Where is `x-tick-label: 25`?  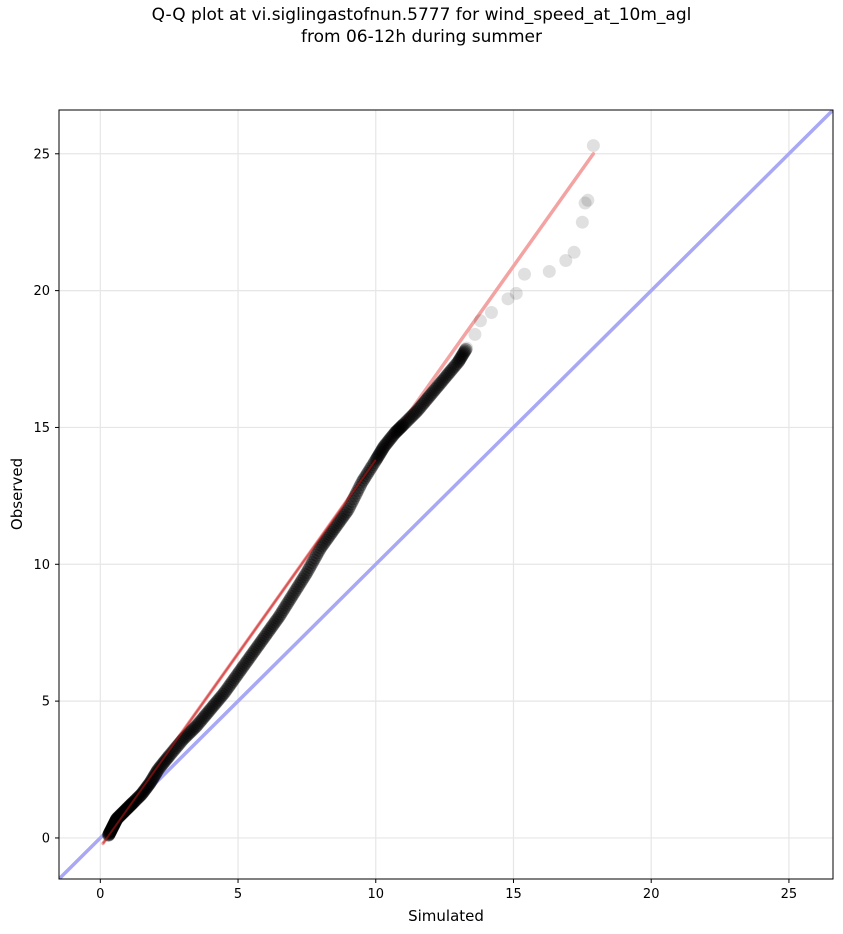
x-tick-label: 25 is located at coordinates (789, 894).